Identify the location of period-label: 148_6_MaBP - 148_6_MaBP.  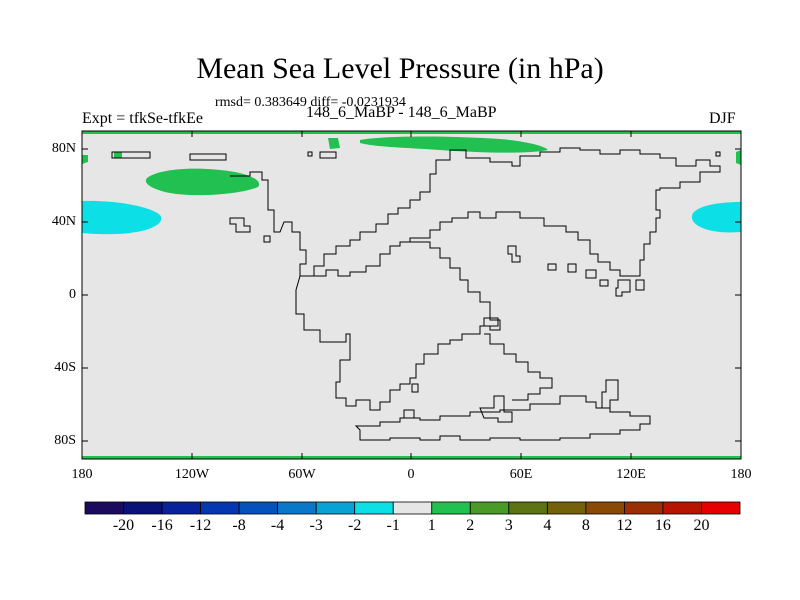
(401, 112).